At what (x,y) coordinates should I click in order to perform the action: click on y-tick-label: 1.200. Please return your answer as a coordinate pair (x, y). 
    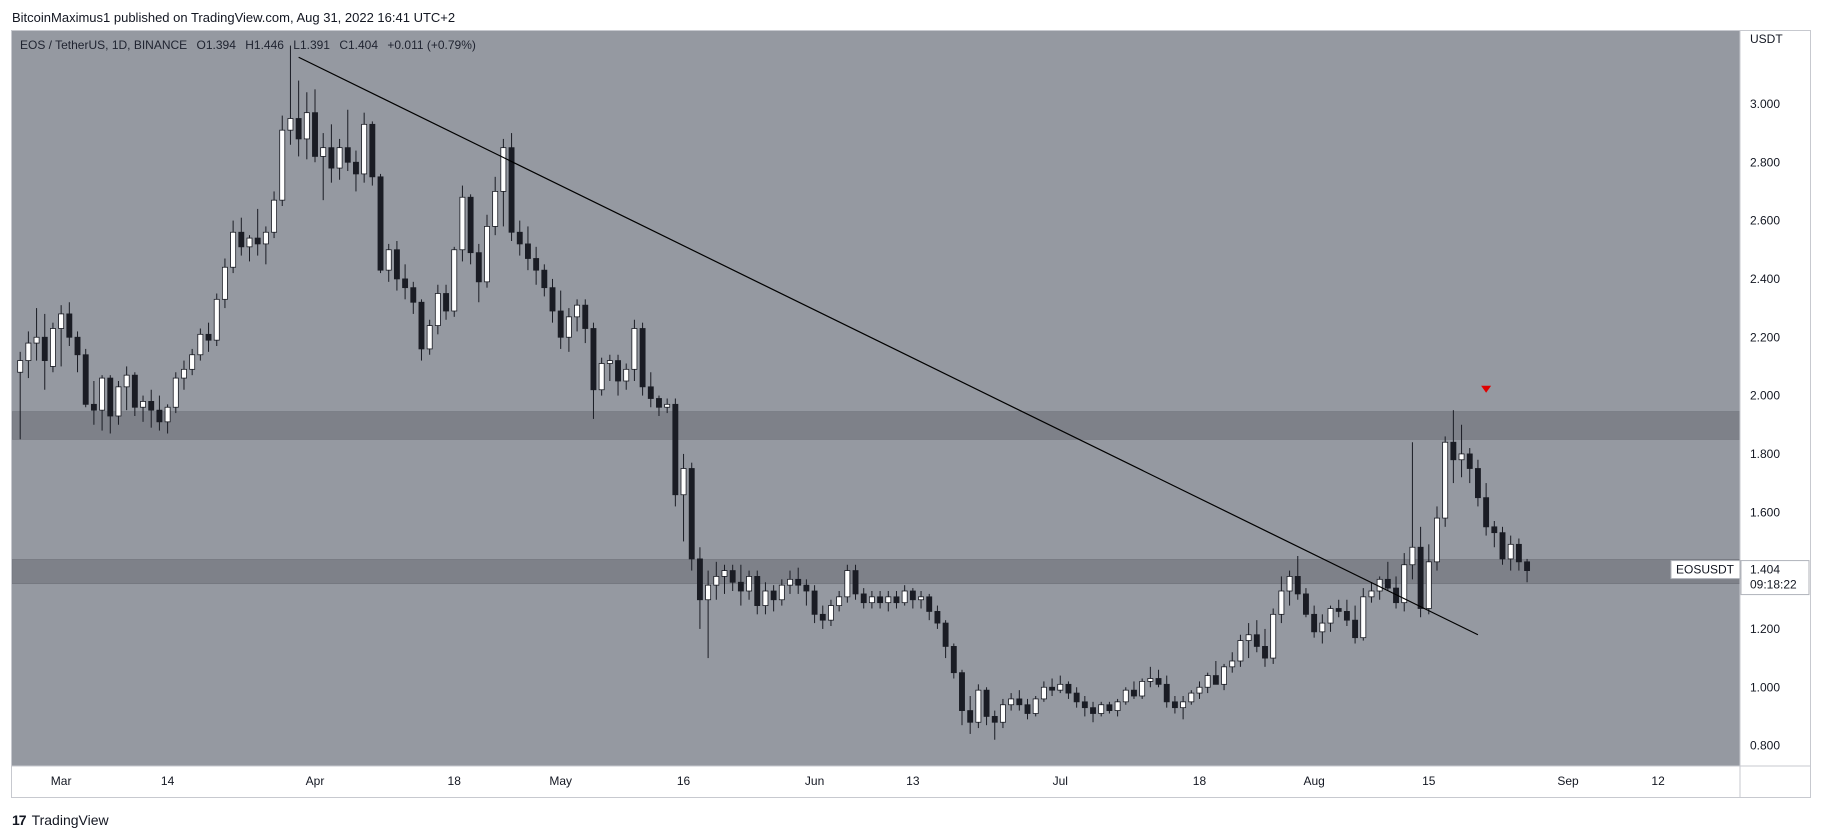
    Looking at the image, I should click on (1765, 629).